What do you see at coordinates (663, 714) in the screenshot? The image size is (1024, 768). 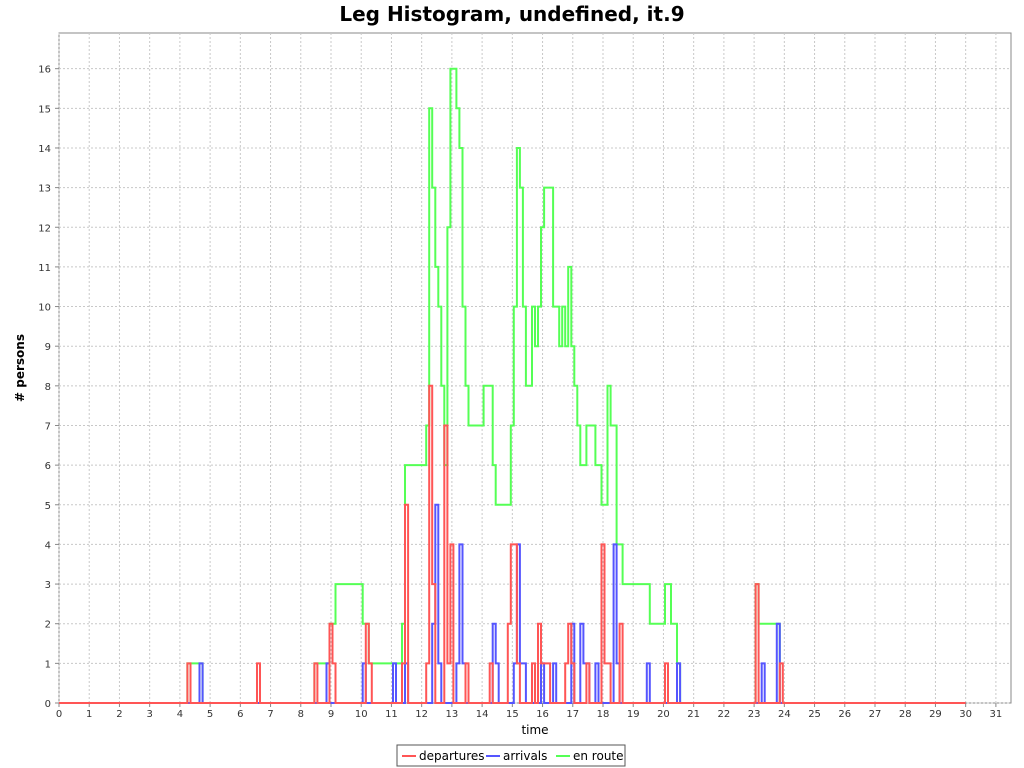 I see `x-tick-label: 20` at bounding box center [663, 714].